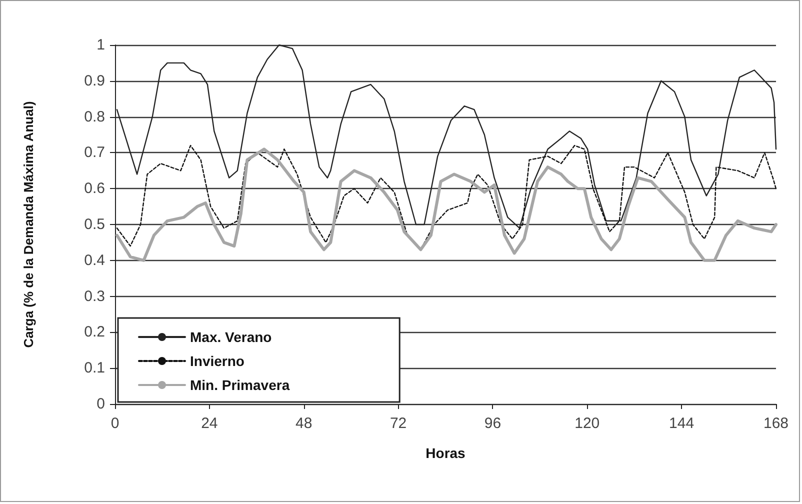 The width and height of the screenshot is (802, 504). I want to click on legend-label: Invierno, so click(217, 361).